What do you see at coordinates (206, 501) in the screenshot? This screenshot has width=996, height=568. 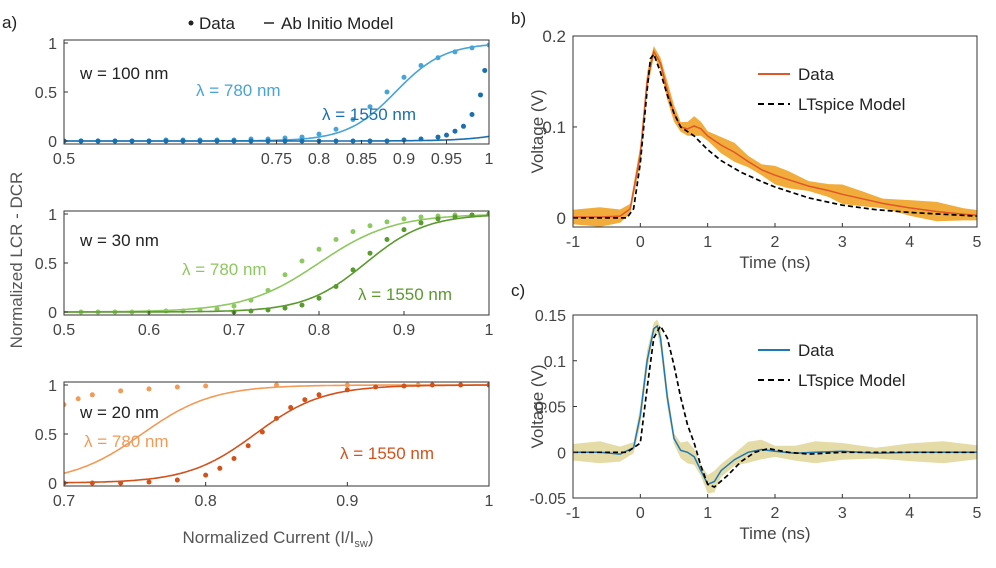 I see `panel-a-subplot-3-xtick-label: 0.8` at bounding box center [206, 501].